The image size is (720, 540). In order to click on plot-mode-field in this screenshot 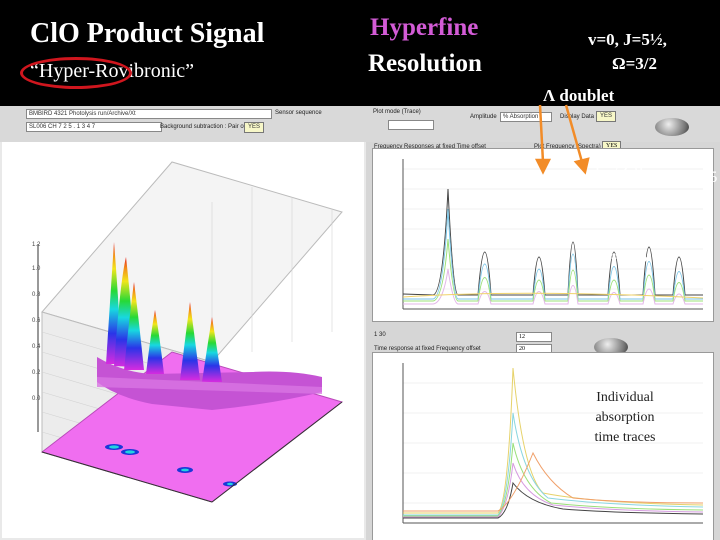, I will do `click(411, 125)`.